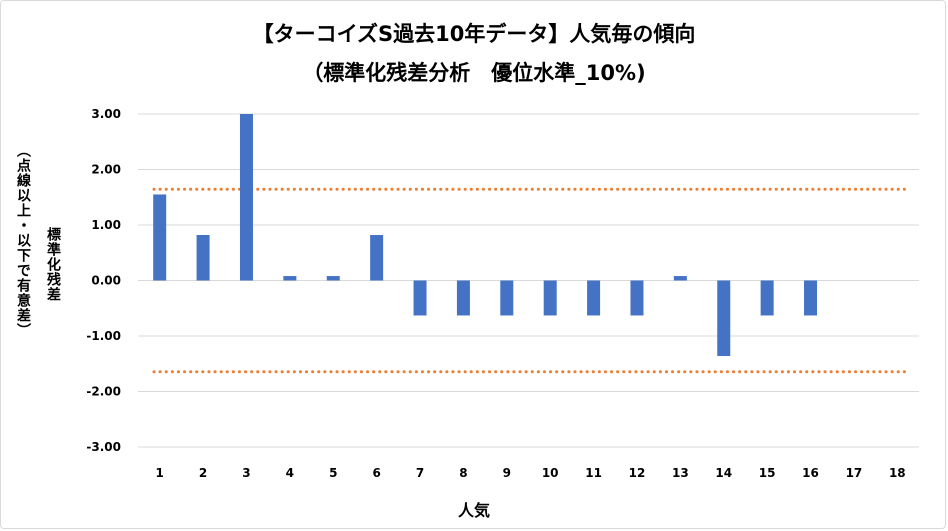  Describe the element at coordinates (637, 473) in the screenshot. I see `x-tick-label: 12` at that location.